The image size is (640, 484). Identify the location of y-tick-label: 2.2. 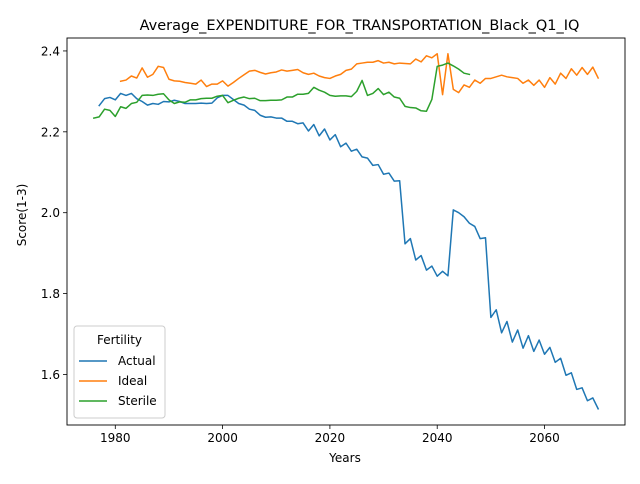
(50, 132).